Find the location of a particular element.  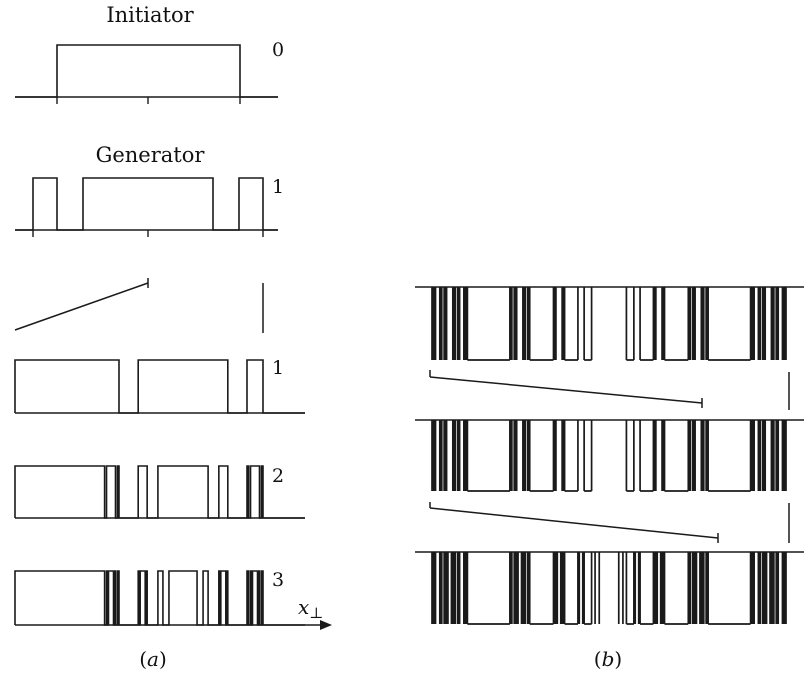

generator-waveform is located at coordinates (146, 204).